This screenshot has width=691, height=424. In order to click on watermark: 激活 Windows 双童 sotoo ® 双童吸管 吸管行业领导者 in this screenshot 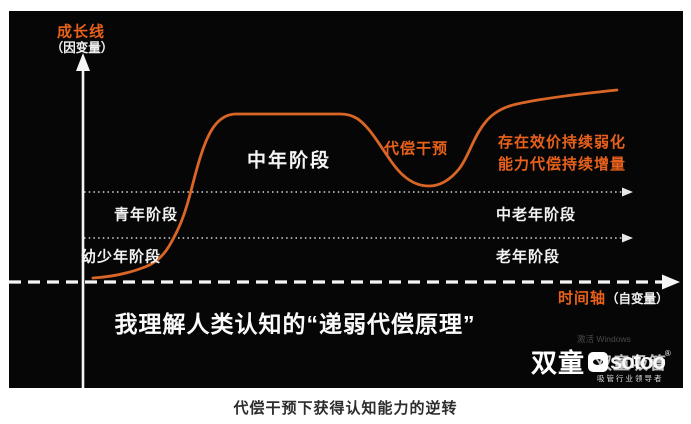, I will do `click(606, 360)`.